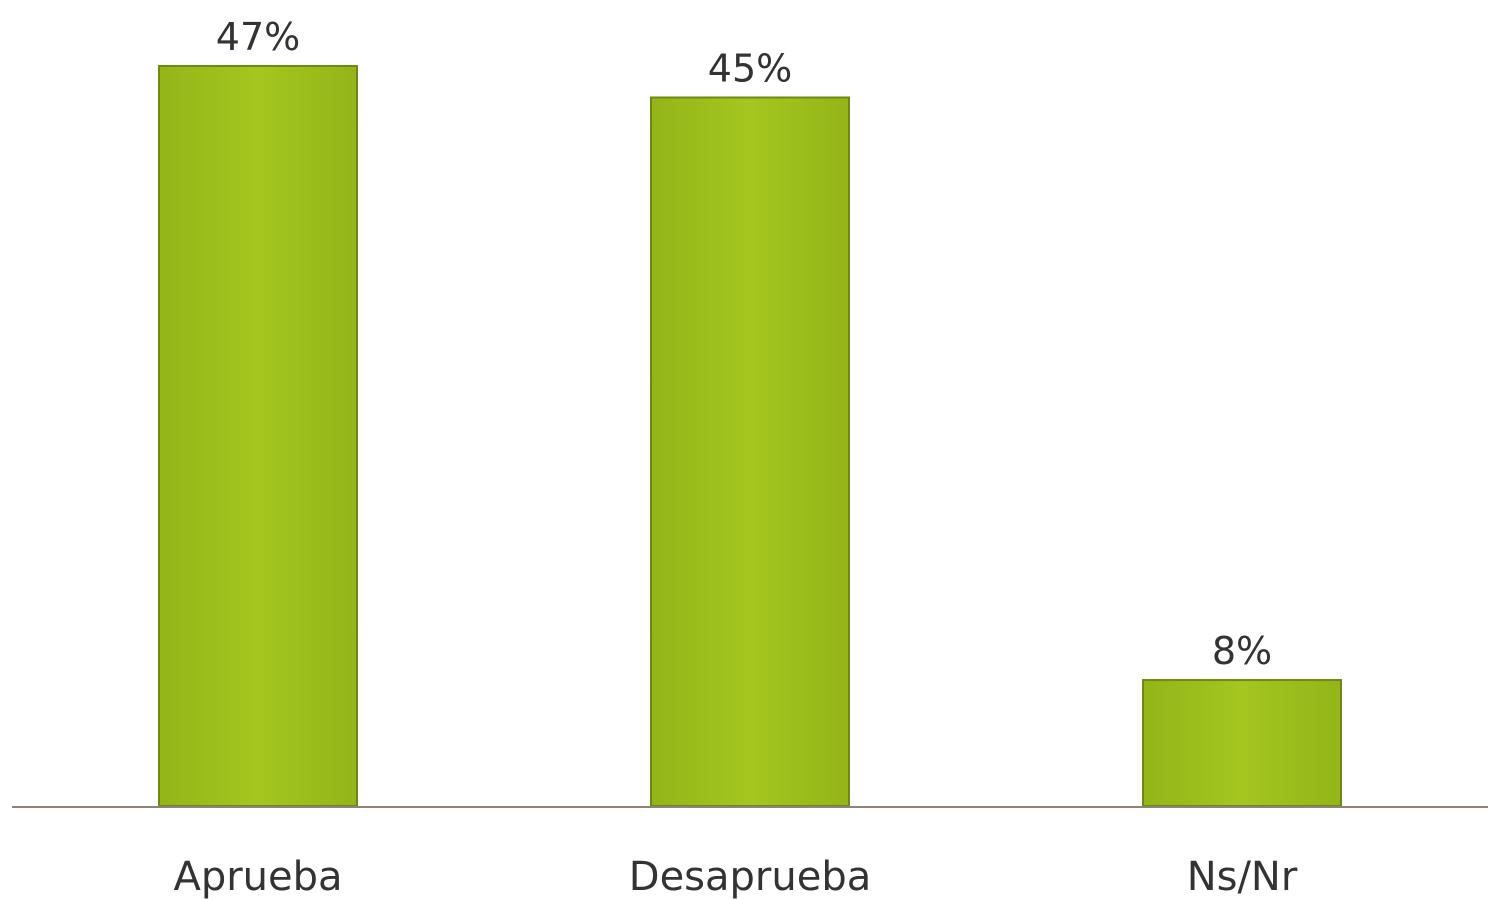  I want to click on x-tick-label-1: Aprueba, so click(257, 876).